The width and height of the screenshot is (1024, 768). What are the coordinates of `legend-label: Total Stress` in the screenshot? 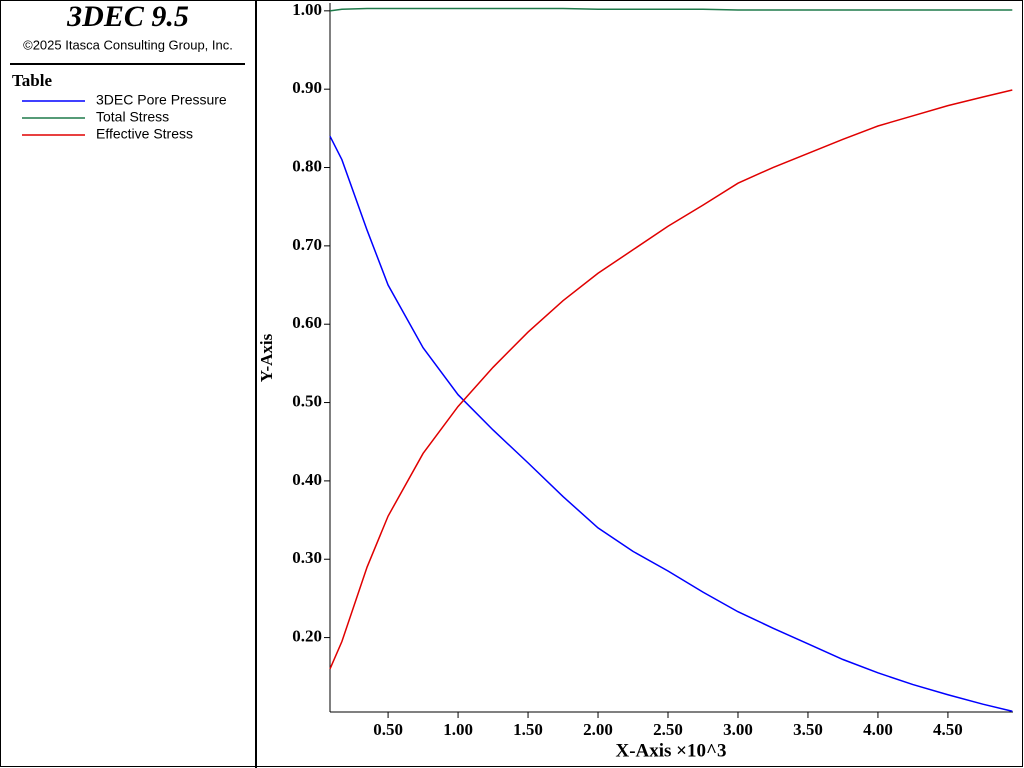 It's located at (132, 117).